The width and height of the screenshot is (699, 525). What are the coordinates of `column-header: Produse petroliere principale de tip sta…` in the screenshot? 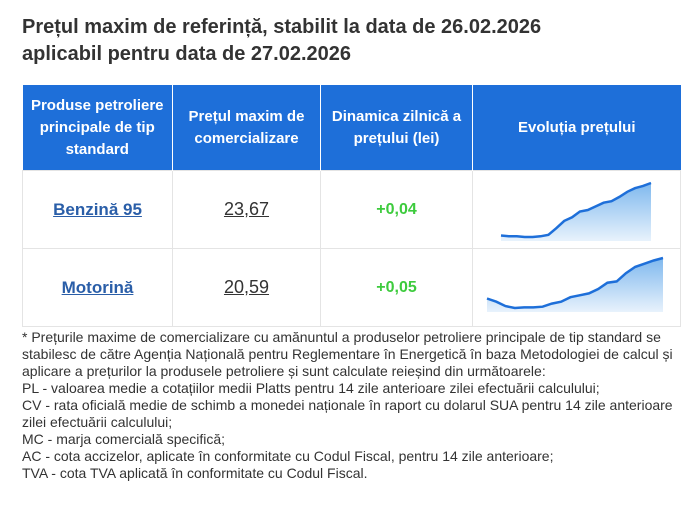 It's located at (97, 128).